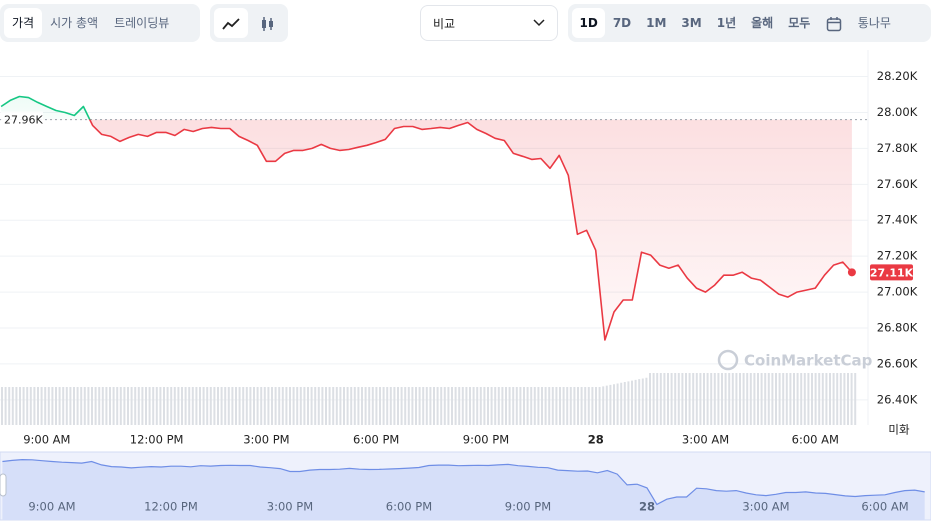  Describe the element at coordinates (528, 507) in the screenshot. I see `navigator-tick-label: 9:00 PM` at that location.